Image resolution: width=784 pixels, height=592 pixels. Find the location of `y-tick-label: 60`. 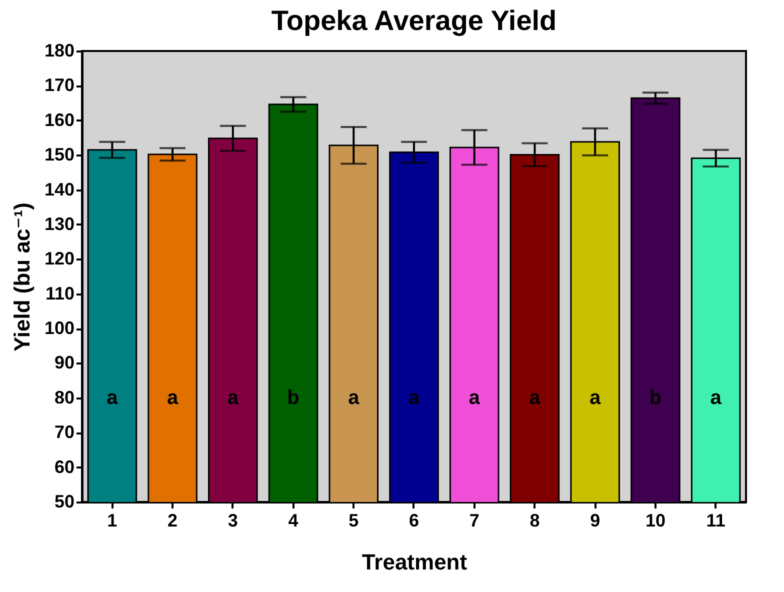

y-tick-label: 60 is located at coordinates (64, 466).